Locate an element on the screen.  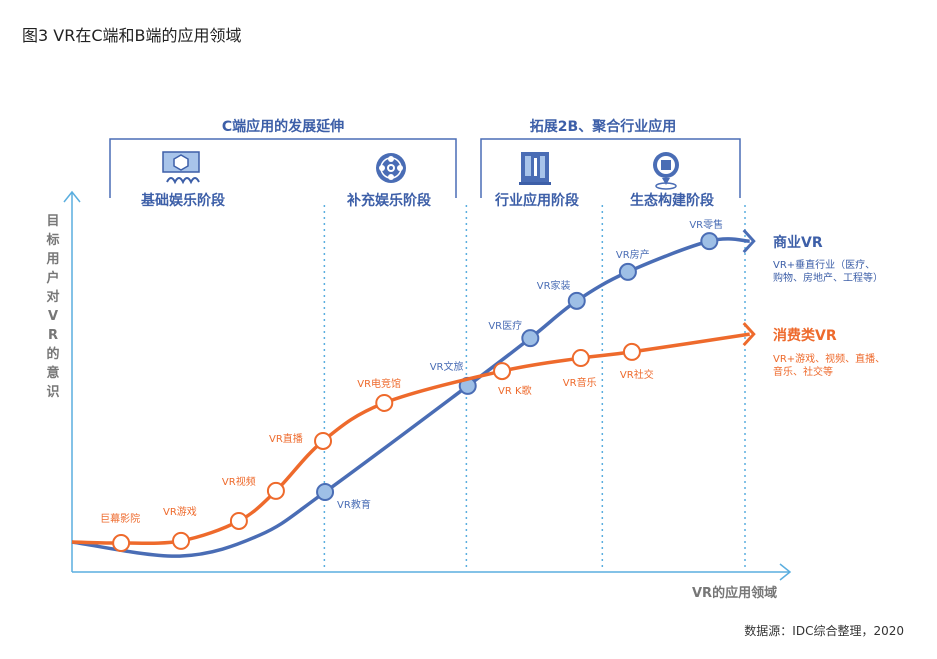
y-axis-label: 目标用户对VR的意识 is located at coordinates (53, 307).